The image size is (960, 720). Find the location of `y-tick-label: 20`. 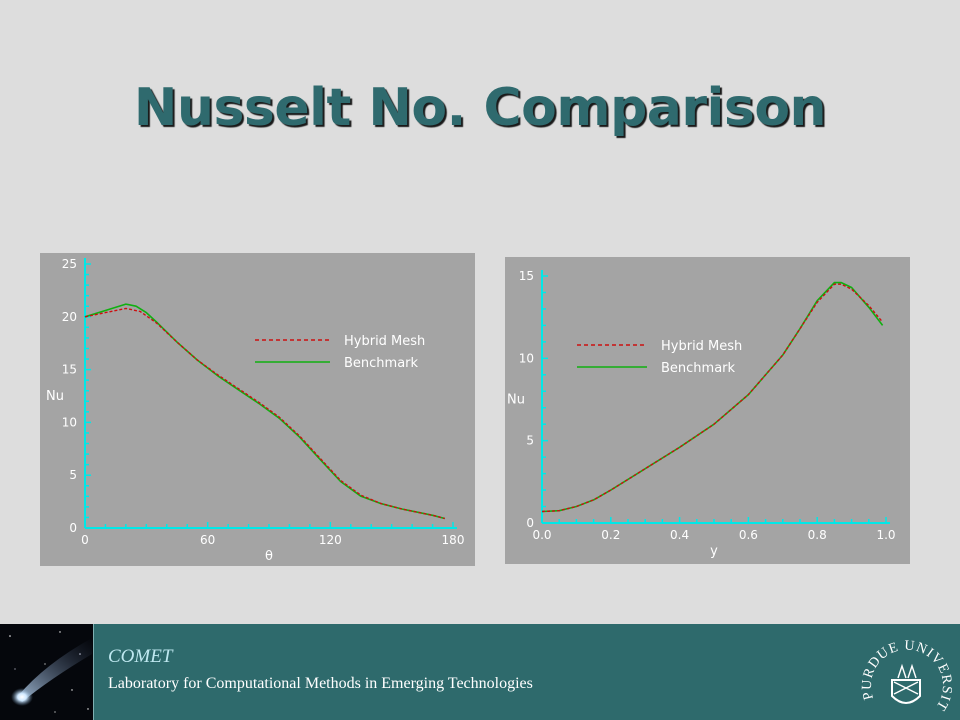

y-tick-label: 20 is located at coordinates (69, 317).